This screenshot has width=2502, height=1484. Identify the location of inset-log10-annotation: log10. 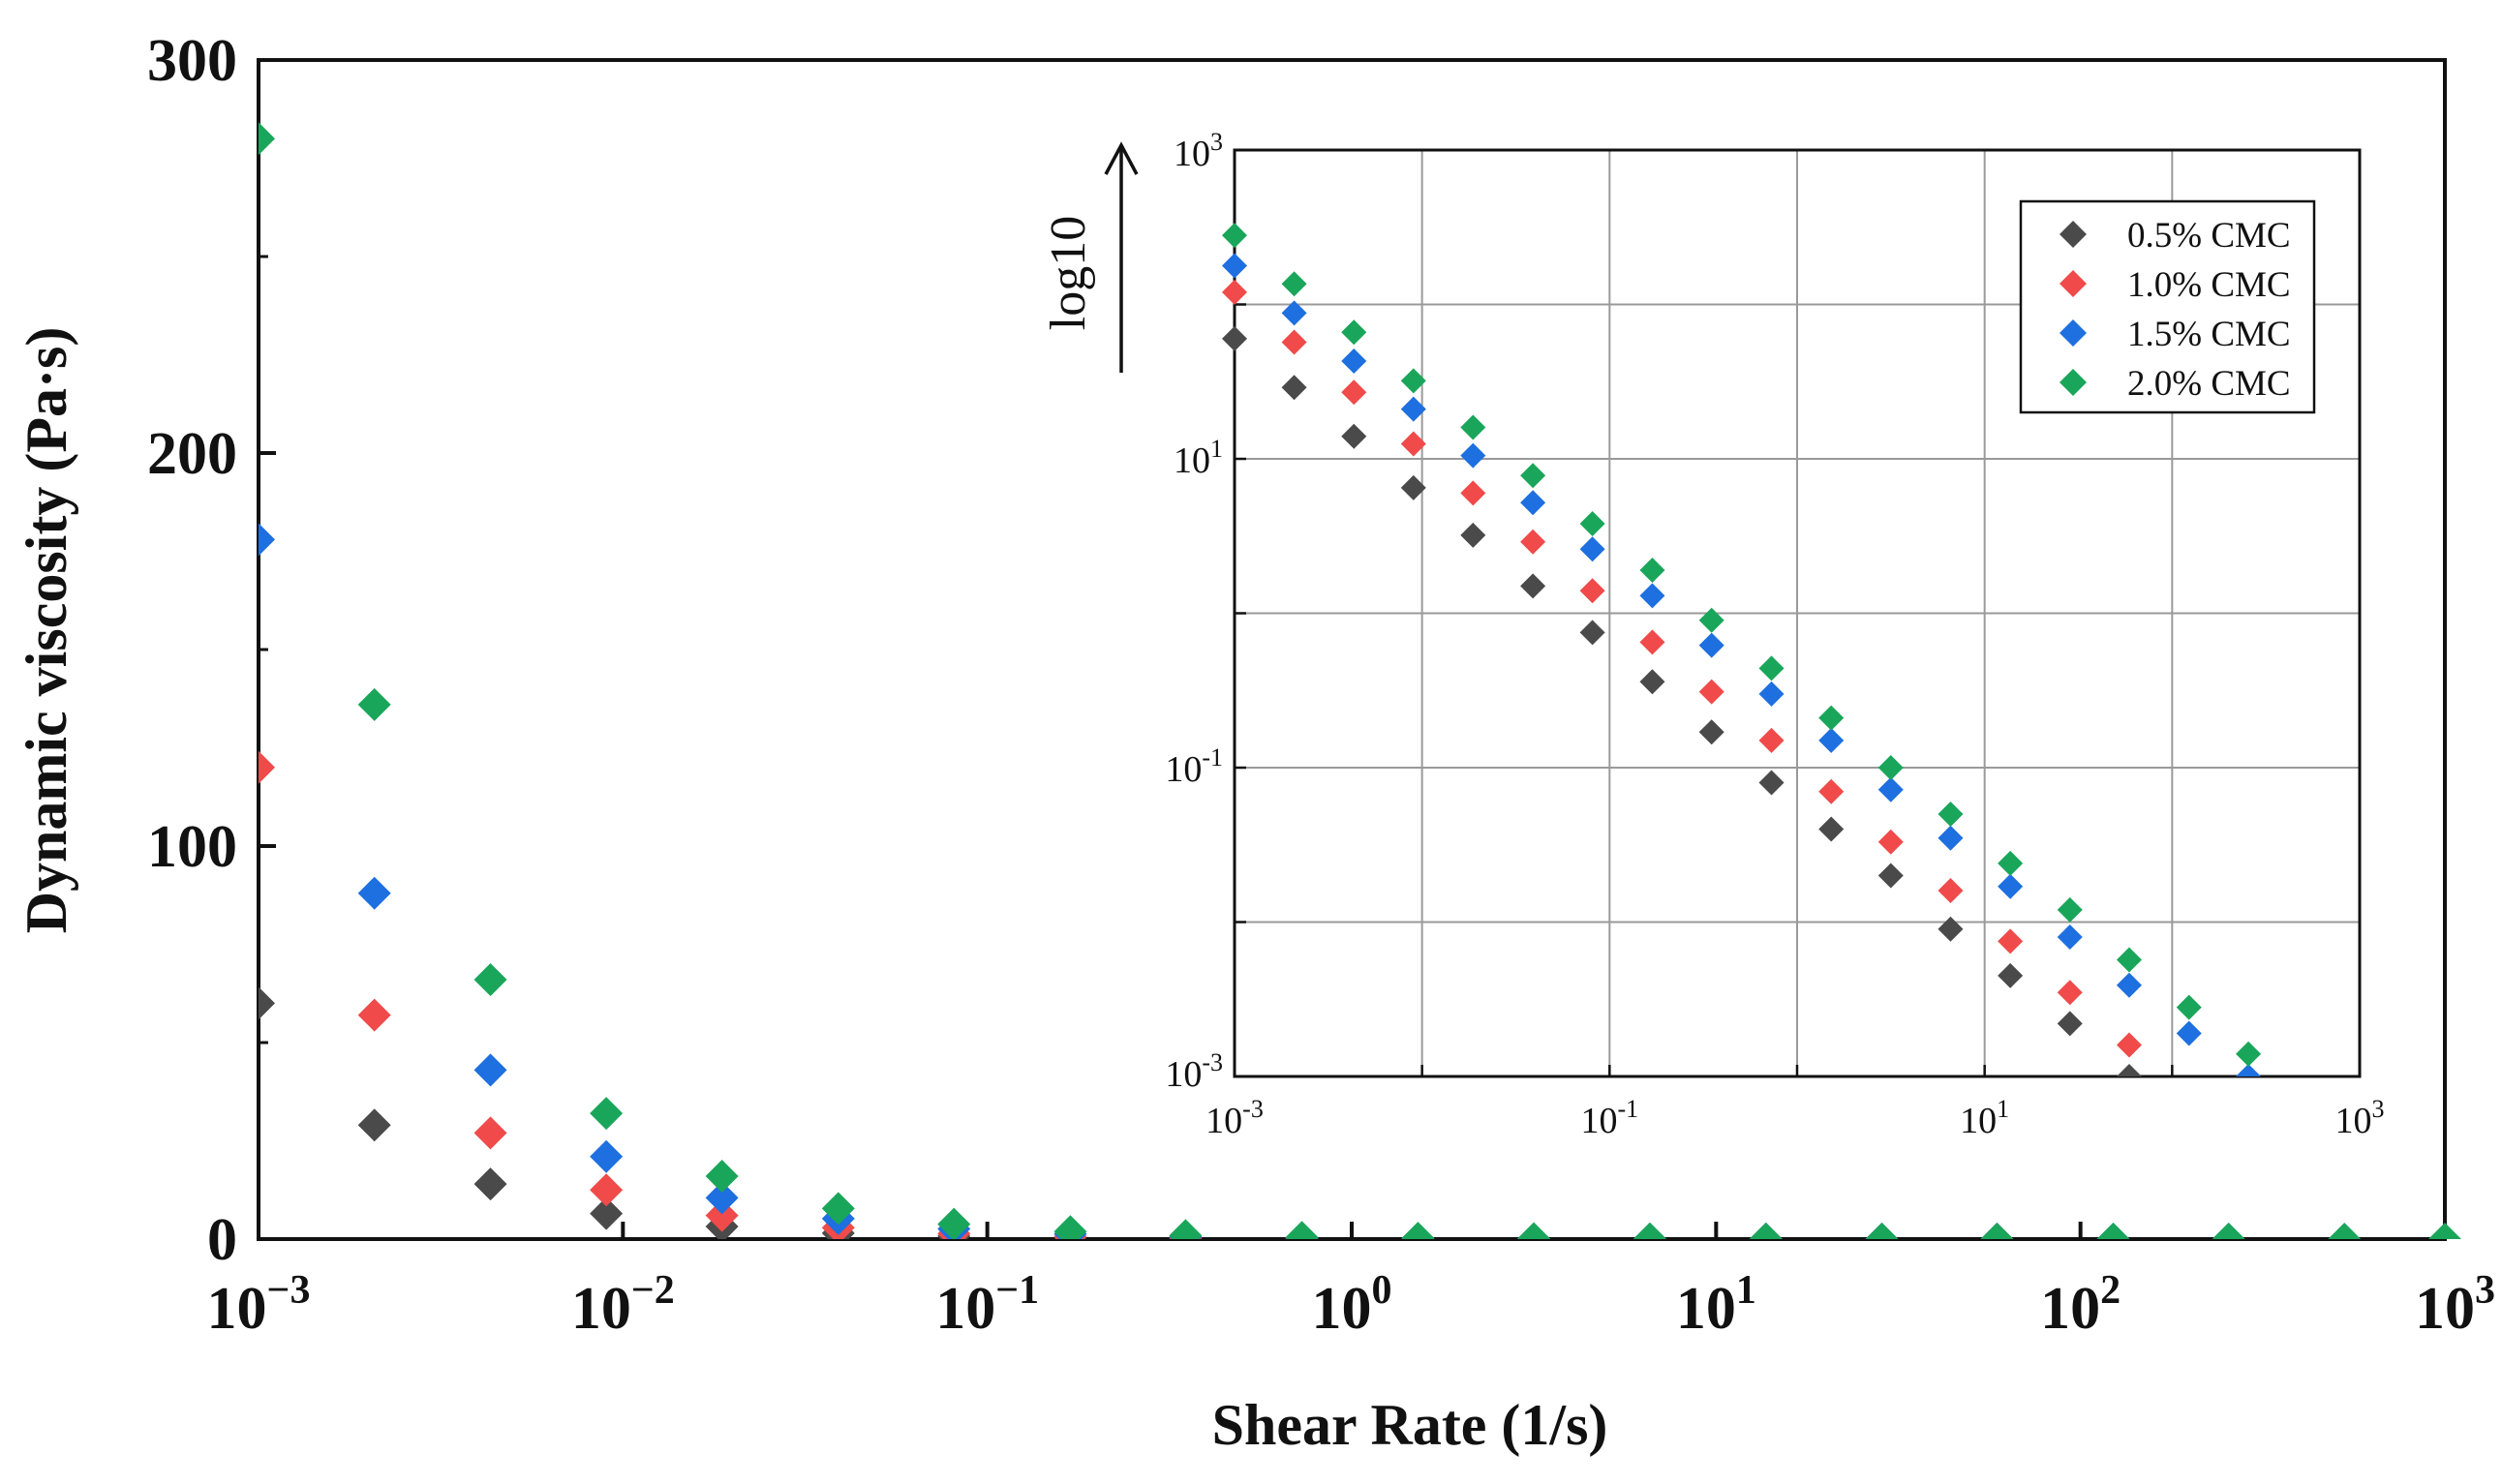
(1068, 273).